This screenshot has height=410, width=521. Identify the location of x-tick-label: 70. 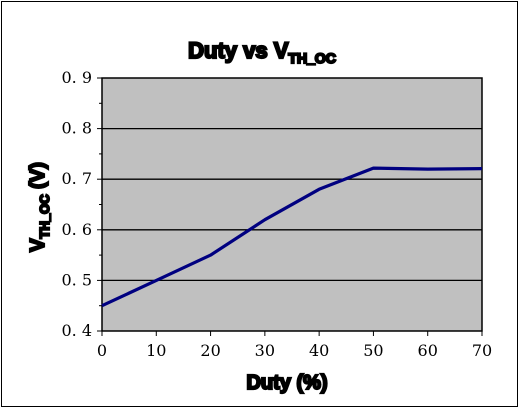
(482, 350).